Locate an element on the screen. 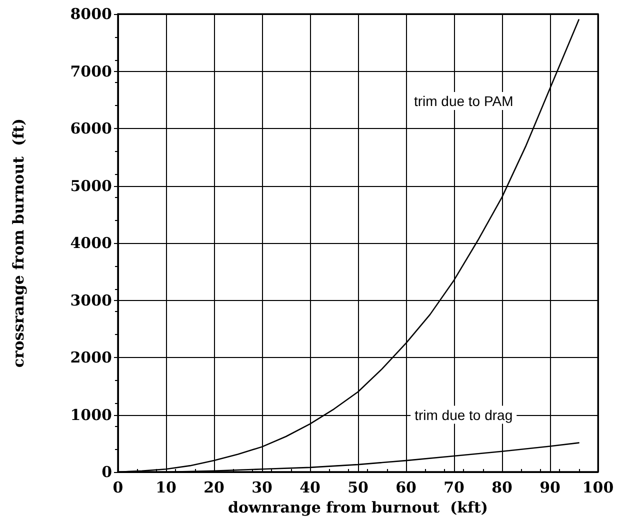 This screenshot has height=520, width=638. x-tick-label: 30 is located at coordinates (262, 487).